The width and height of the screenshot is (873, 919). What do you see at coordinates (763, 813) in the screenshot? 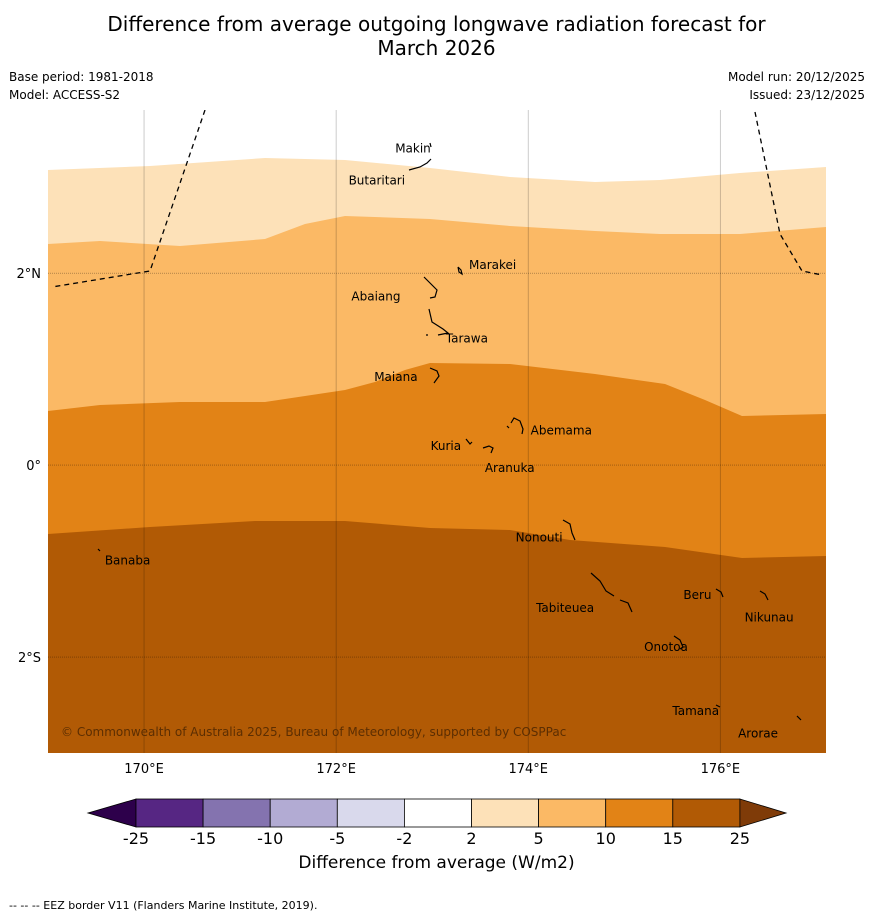
I see `colorbar-over-arrow` at bounding box center [763, 813].